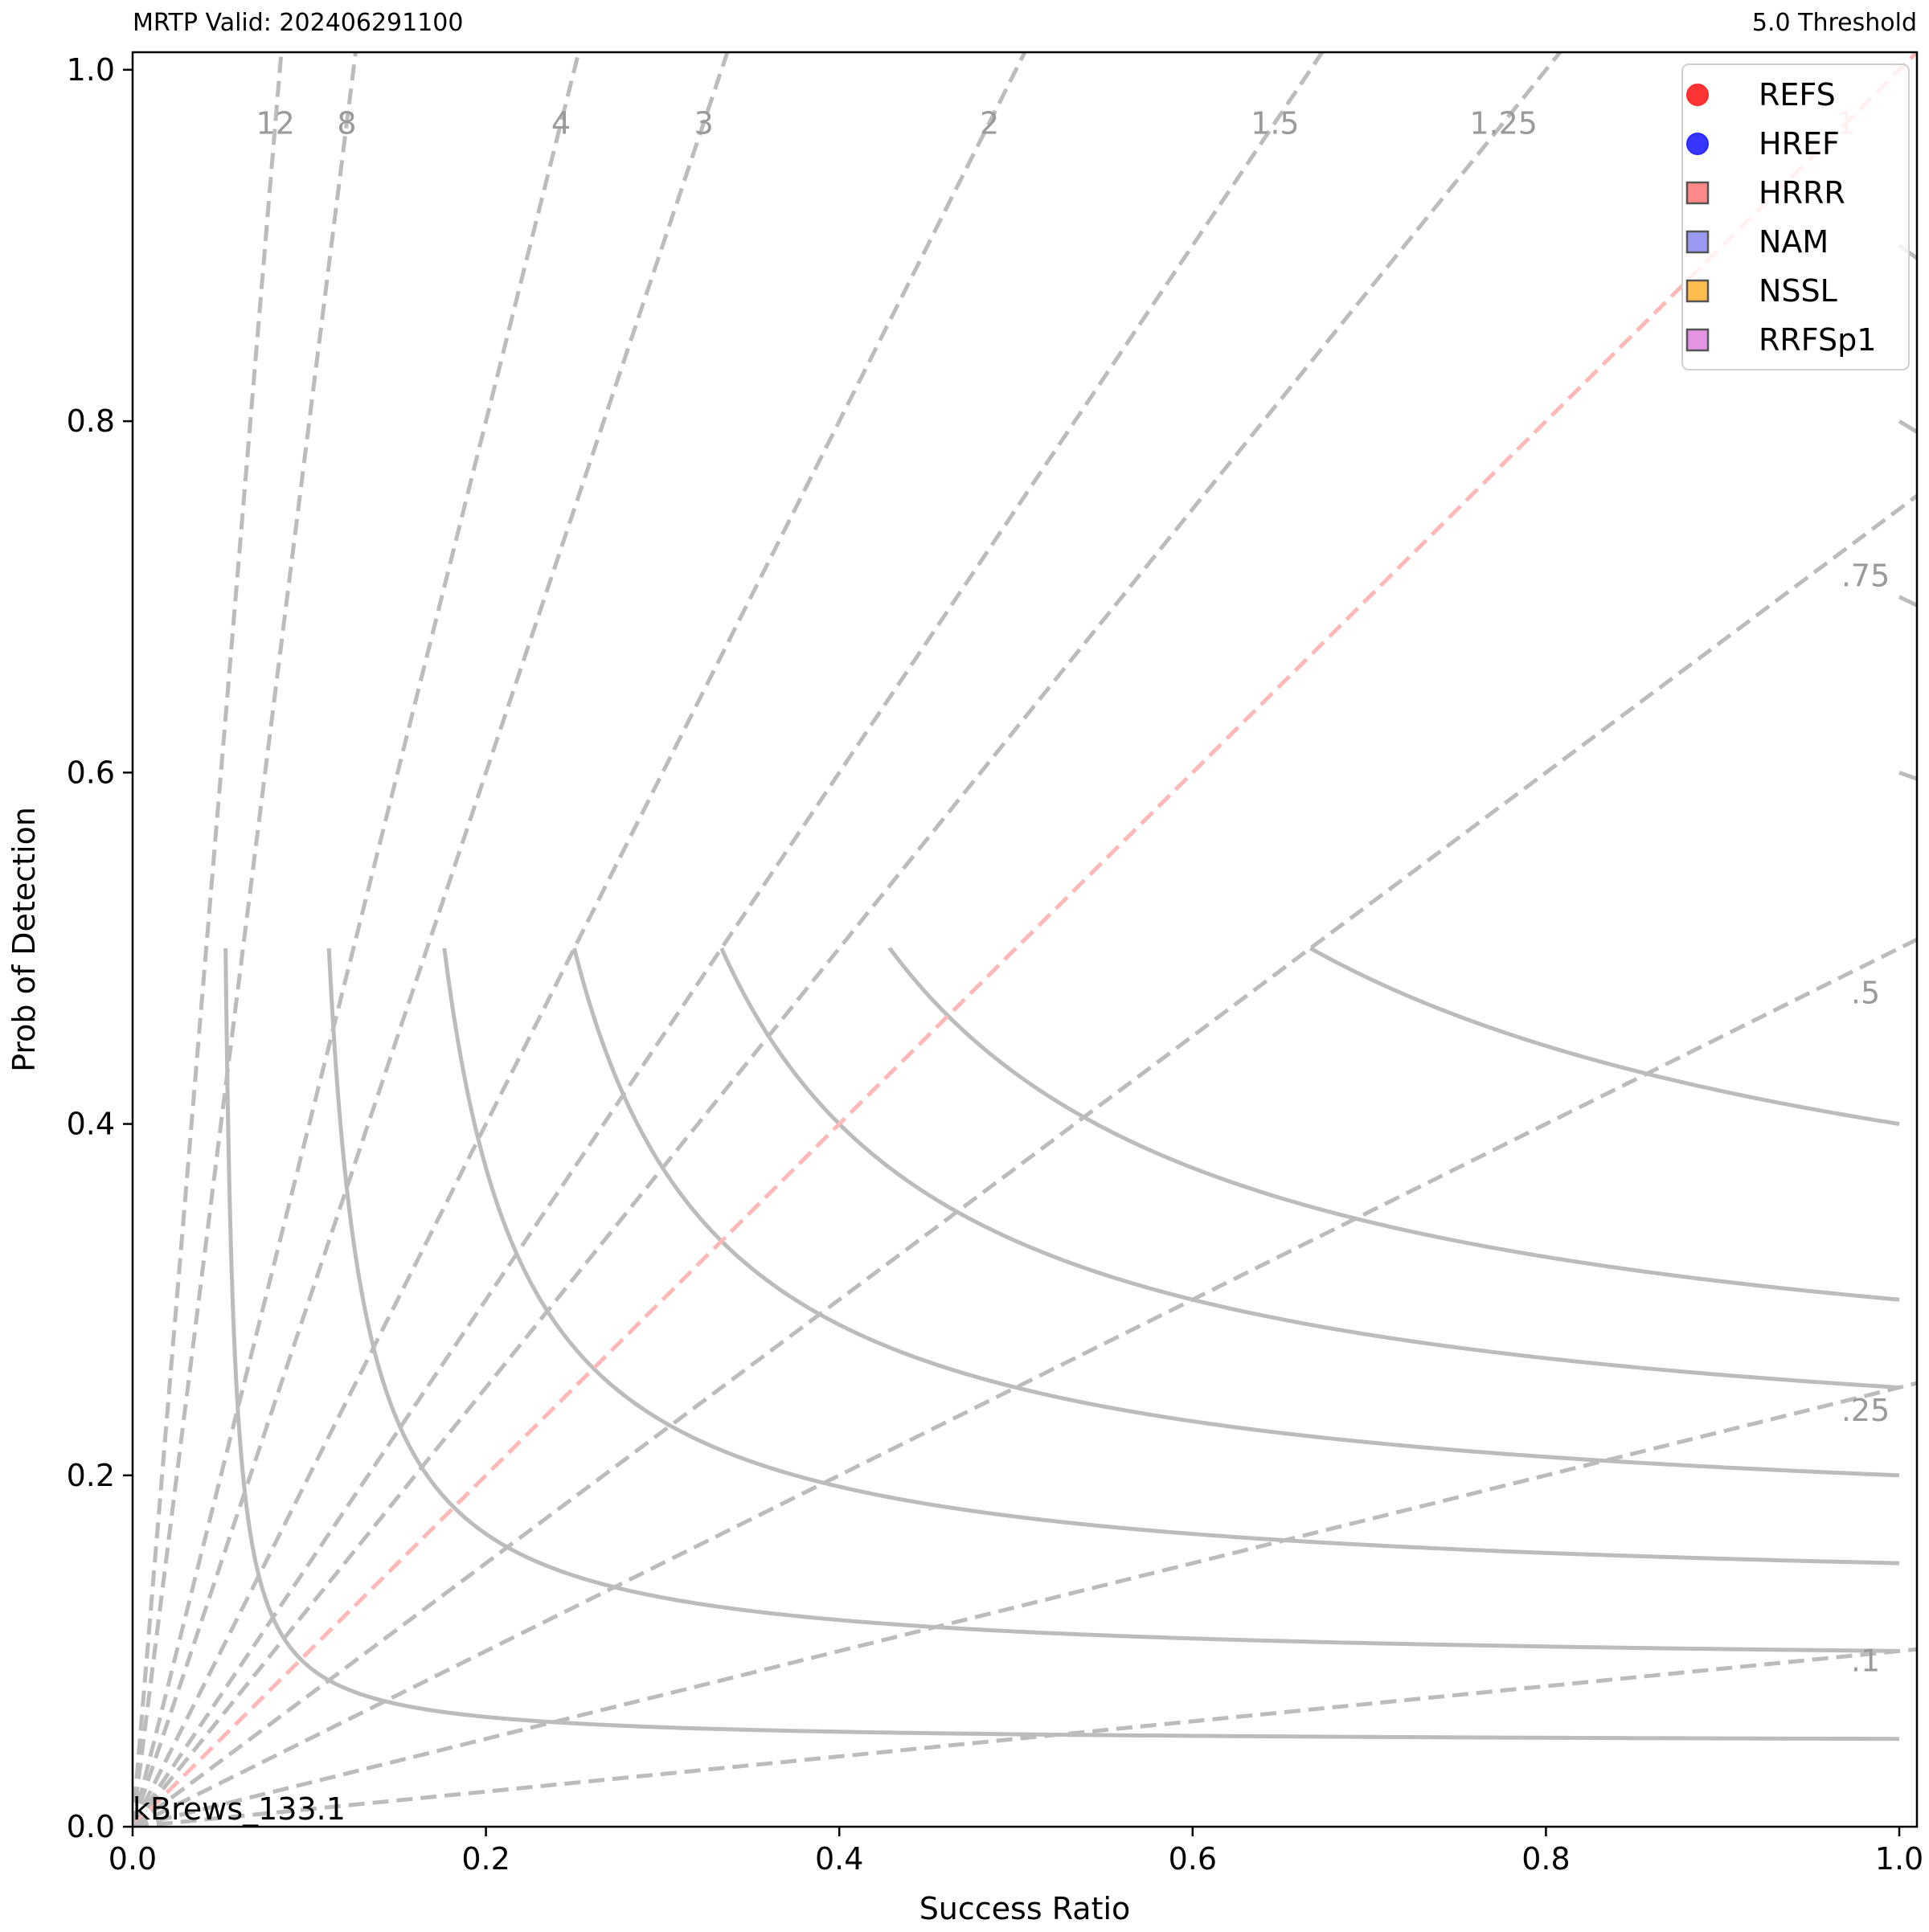  I want to click on legend-marker-href, so click(1697, 144).